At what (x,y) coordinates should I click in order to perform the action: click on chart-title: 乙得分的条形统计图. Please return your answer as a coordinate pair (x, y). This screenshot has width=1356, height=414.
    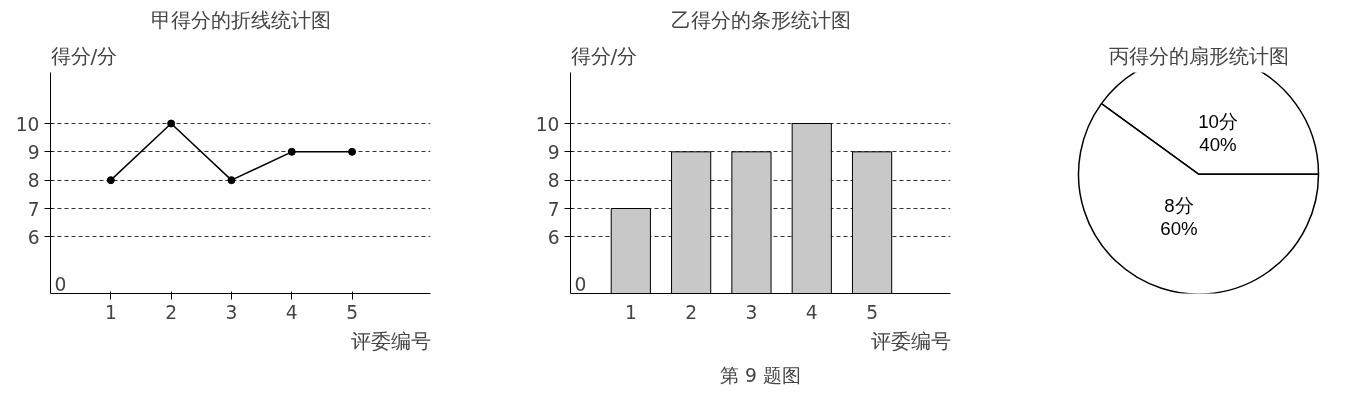
    Looking at the image, I should click on (760, 19).